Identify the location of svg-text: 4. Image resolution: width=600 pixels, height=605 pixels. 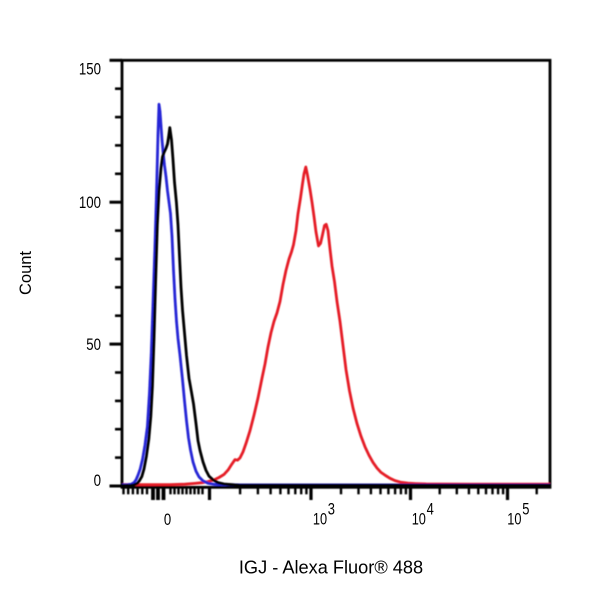
(430, 509).